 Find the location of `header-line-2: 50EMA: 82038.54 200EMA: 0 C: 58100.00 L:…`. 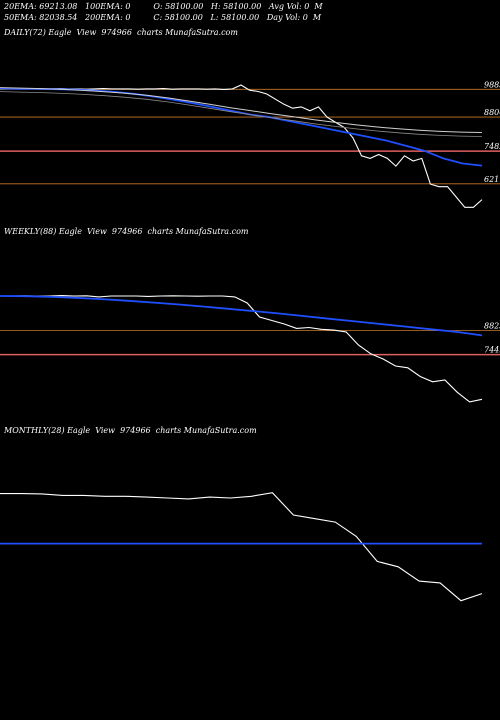

header-line-2: 50EMA: 82038.54 200EMA: 0 C: 58100.00 L:… is located at coordinates (163, 17).